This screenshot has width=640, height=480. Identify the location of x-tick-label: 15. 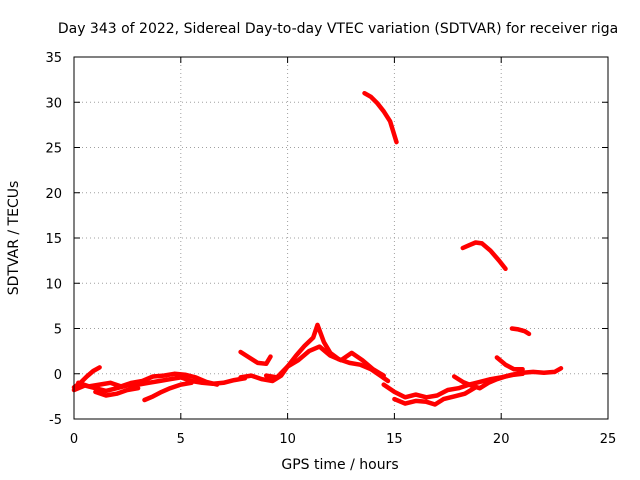
(394, 439).